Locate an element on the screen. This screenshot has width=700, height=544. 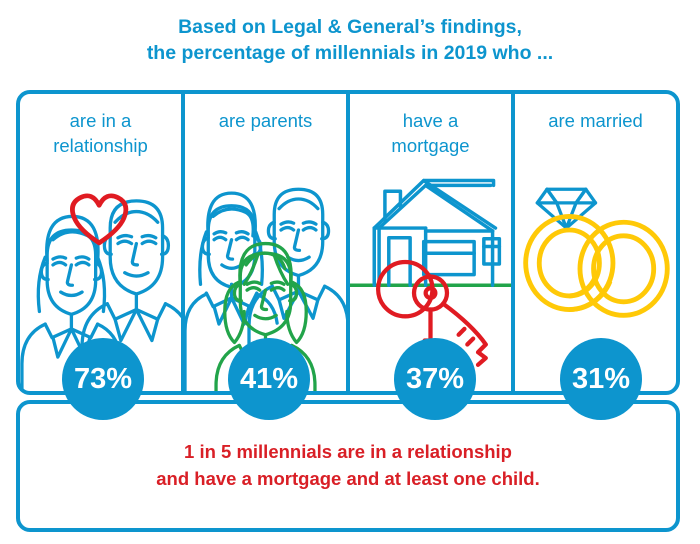
stat-value: 41% is located at coordinates (269, 378).